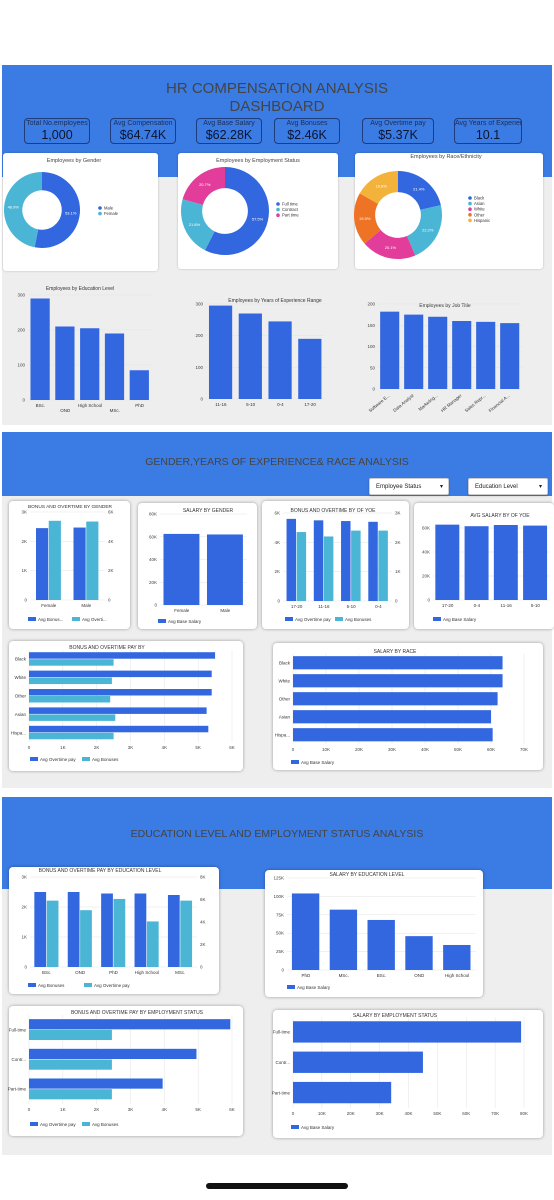 Image resolution: width=554 pixels, height=1200 pixels. What do you see at coordinates (63, 747) in the screenshot?
I see `x-tick-label: 1K` at bounding box center [63, 747].